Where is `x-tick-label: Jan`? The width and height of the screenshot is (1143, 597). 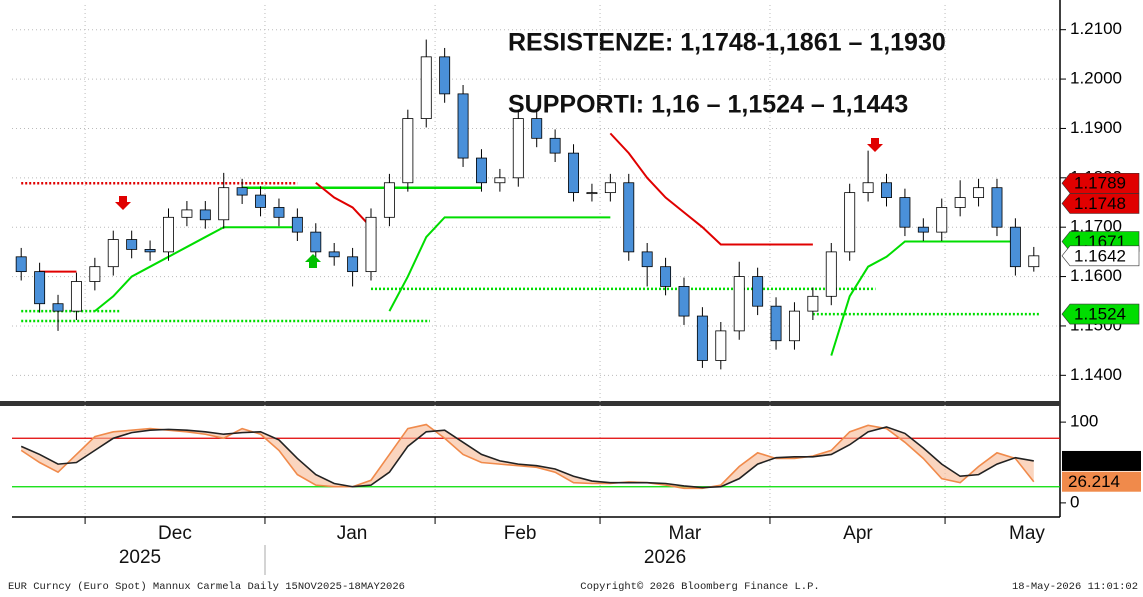
x-tick-label: Jan is located at coordinates (352, 533).